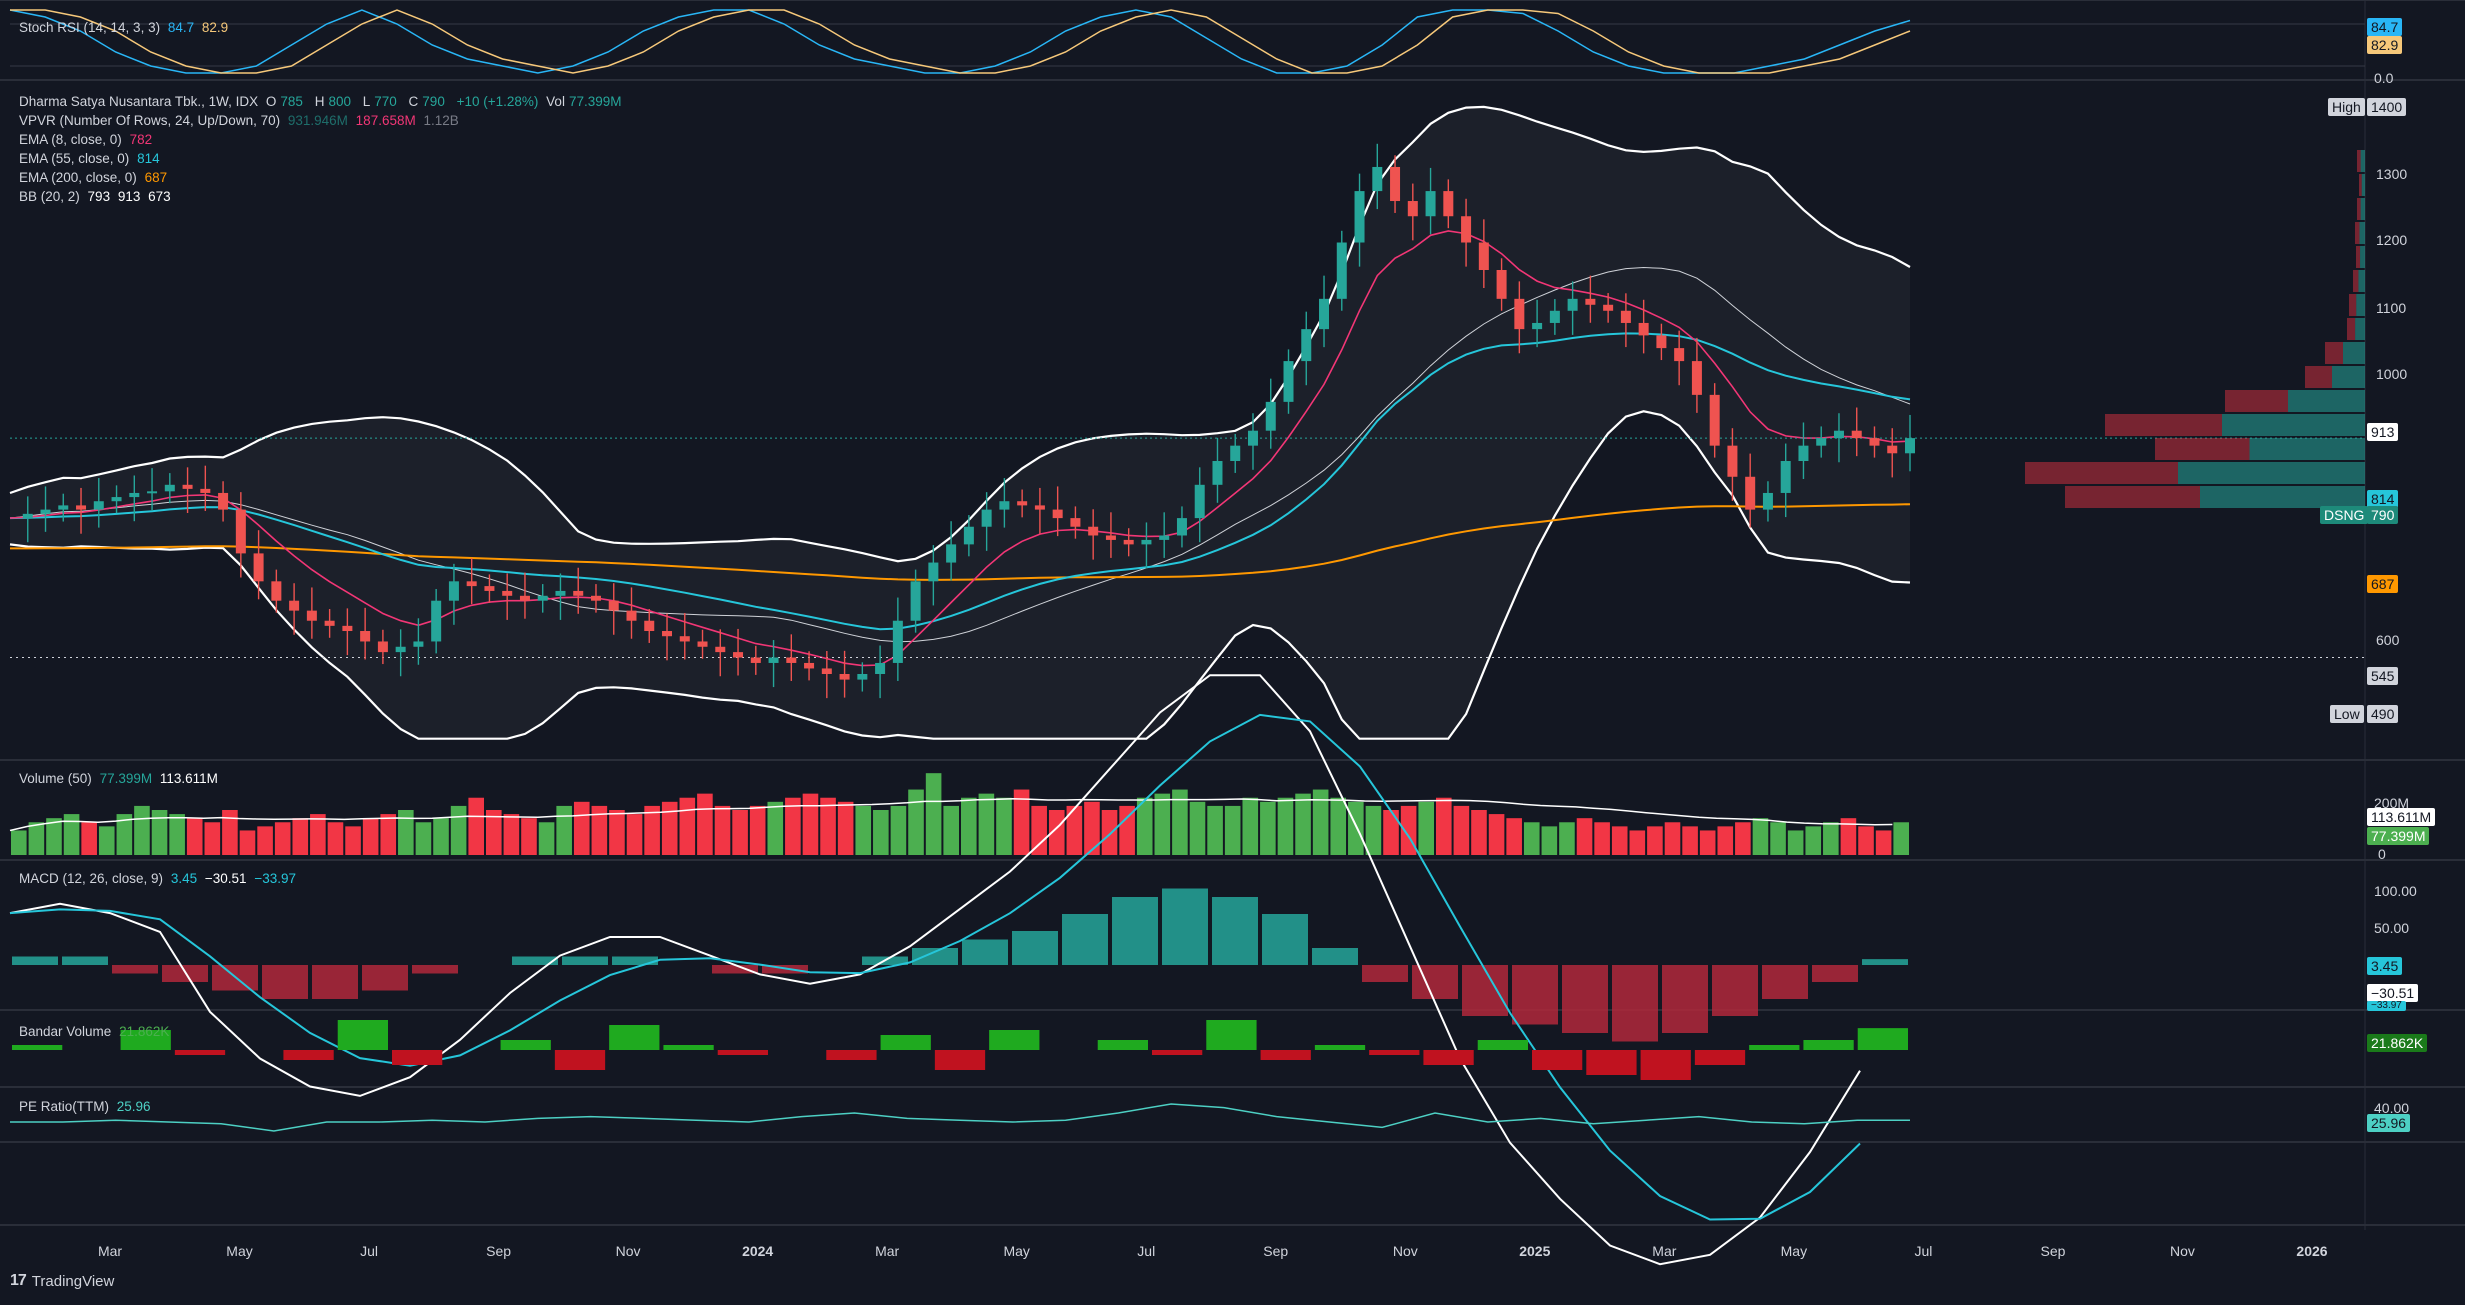 This screenshot has width=2465, height=1305. What do you see at coordinates (960, 41) in the screenshot?
I see `stoch-d-line` at bounding box center [960, 41].